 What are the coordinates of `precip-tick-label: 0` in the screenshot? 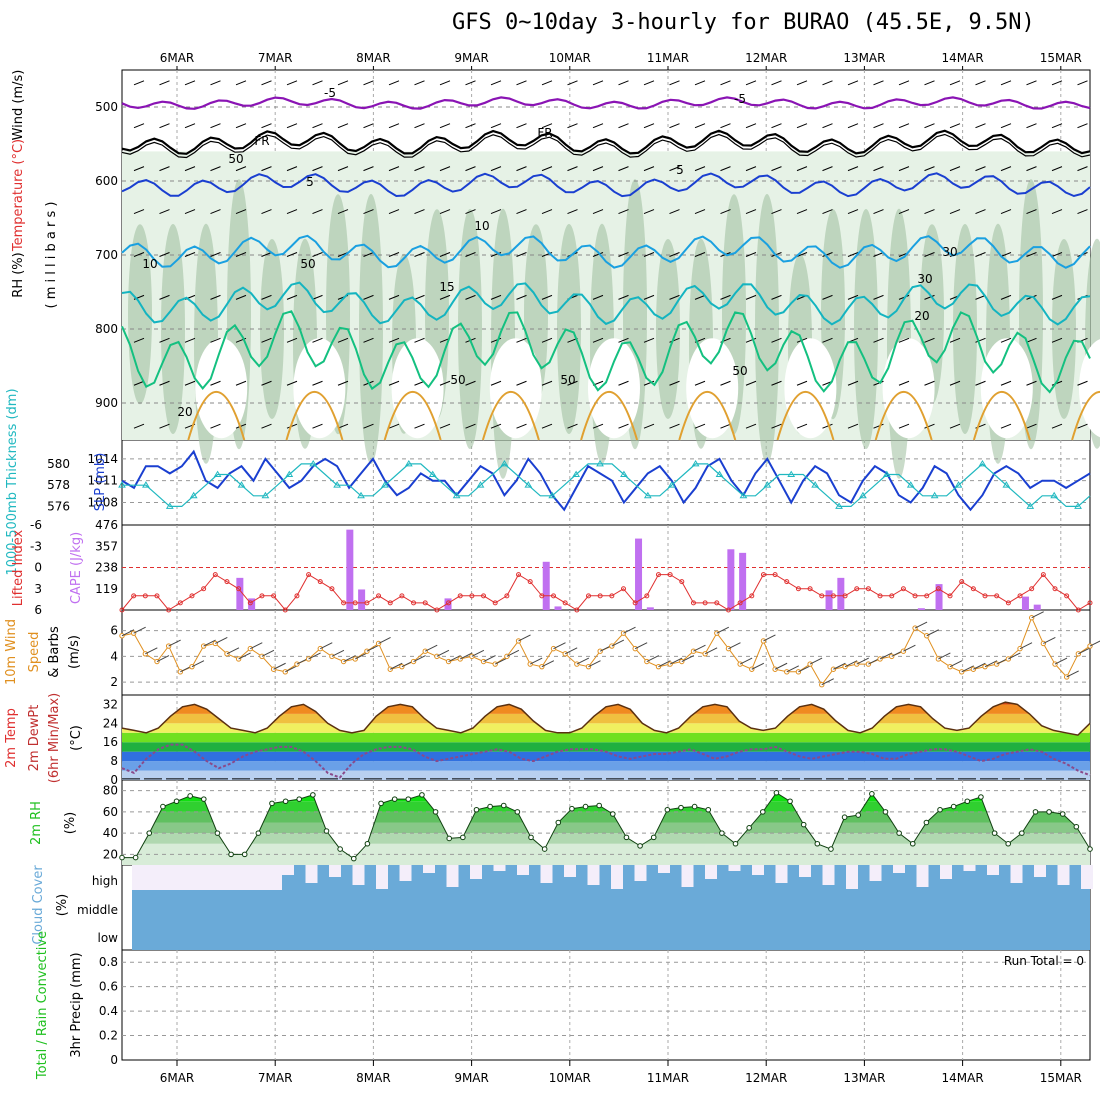 It's located at (114, 1060).